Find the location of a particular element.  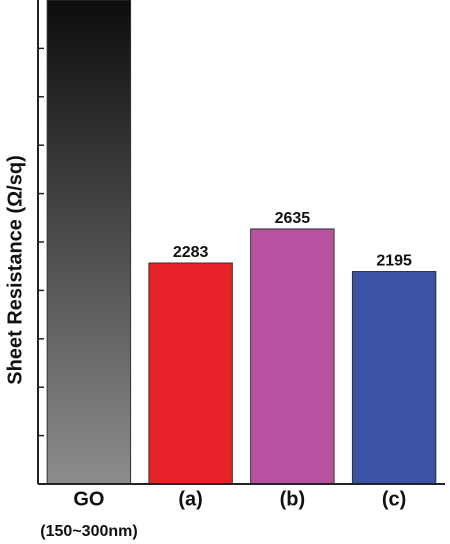

value-label: 2195 is located at coordinates (394, 261).